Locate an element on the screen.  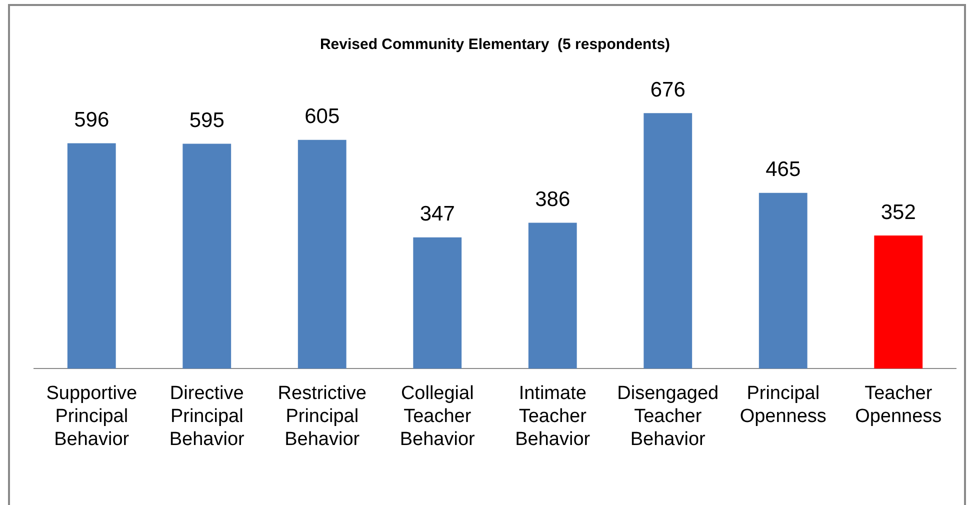
data-label: 605 is located at coordinates (322, 116).